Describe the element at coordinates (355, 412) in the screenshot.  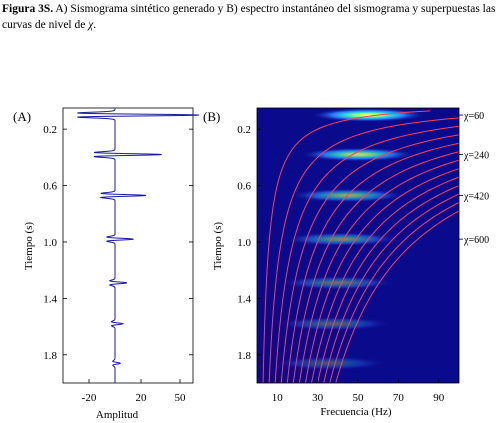
I see `panel-b-xlabel: Frecuencia (Hz)` at that location.